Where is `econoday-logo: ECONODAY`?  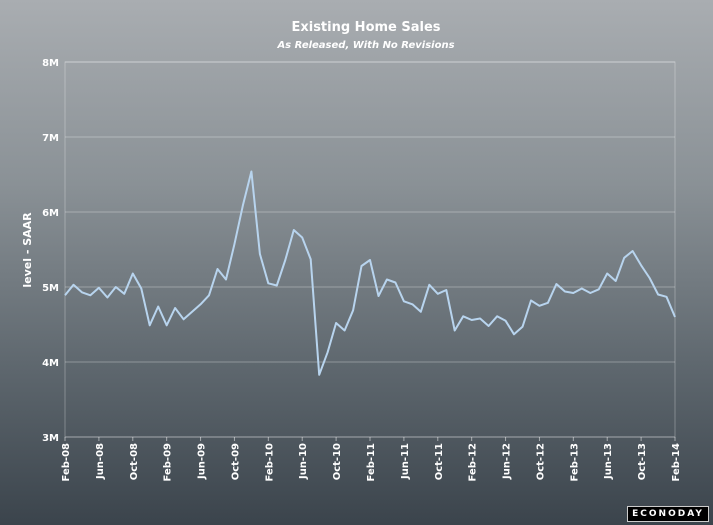 econoday-logo: ECONODAY is located at coordinates (668, 514).